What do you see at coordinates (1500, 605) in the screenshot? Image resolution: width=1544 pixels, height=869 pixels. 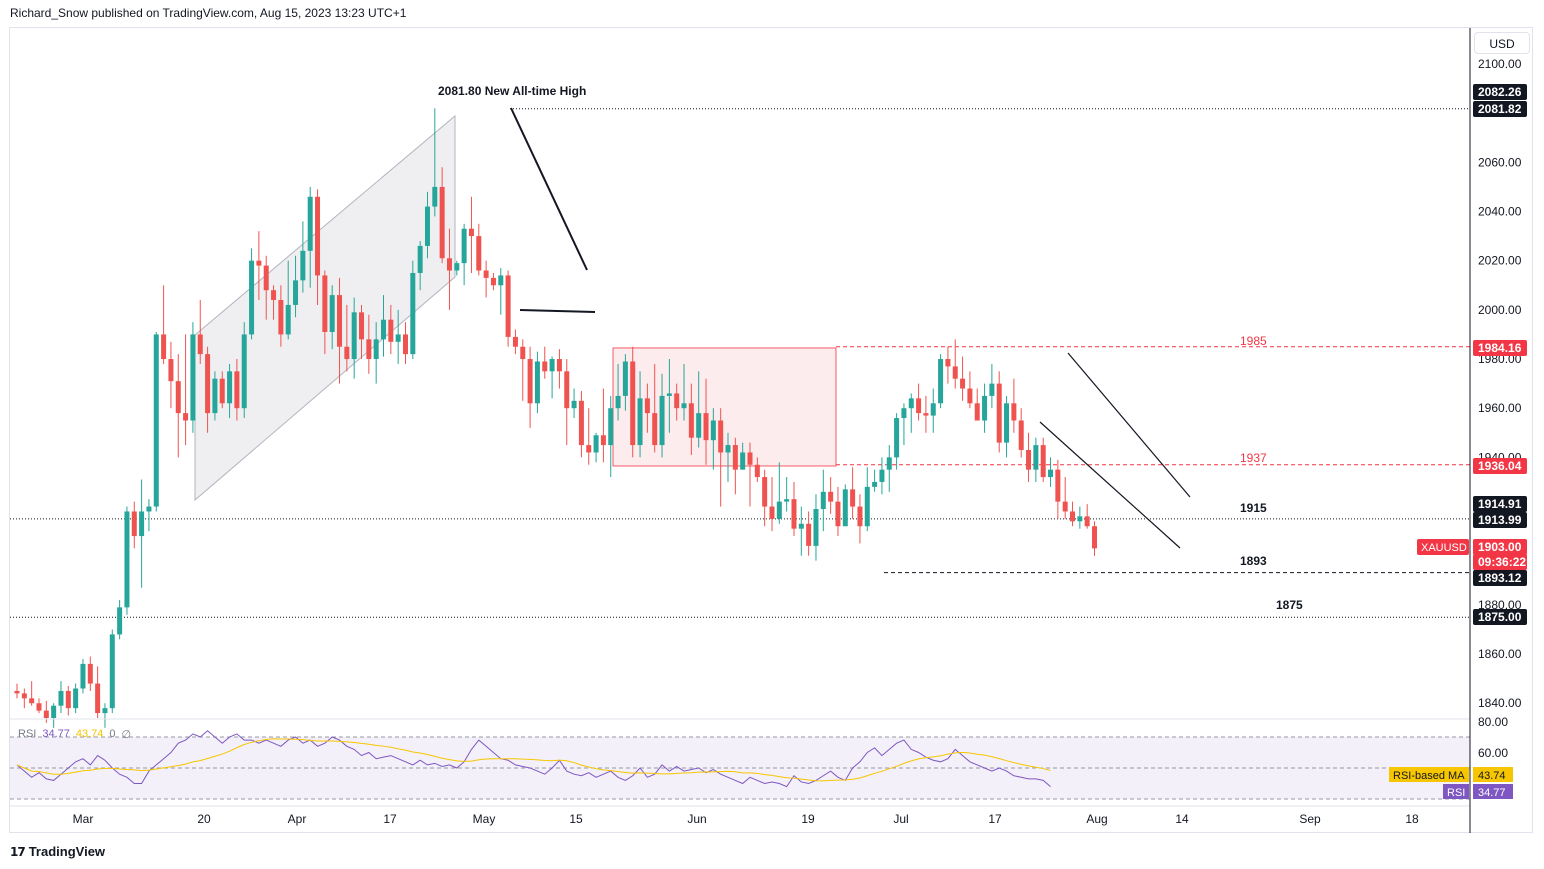 I see `price-tick-label: 1880.00` at bounding box center [1500, 605].